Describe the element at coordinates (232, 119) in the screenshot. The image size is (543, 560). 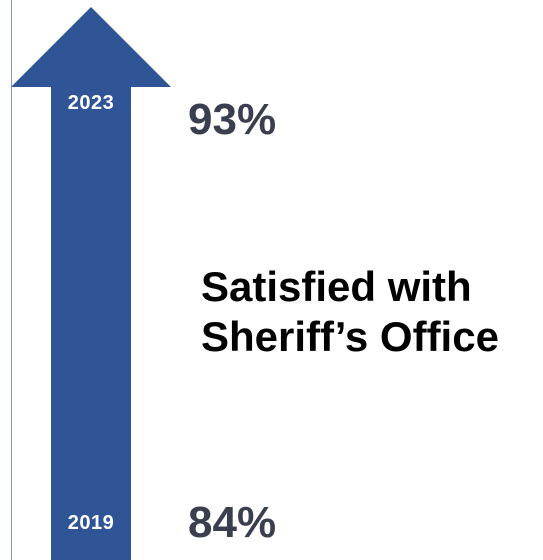
I see `end-percentage: 93%` at that location.